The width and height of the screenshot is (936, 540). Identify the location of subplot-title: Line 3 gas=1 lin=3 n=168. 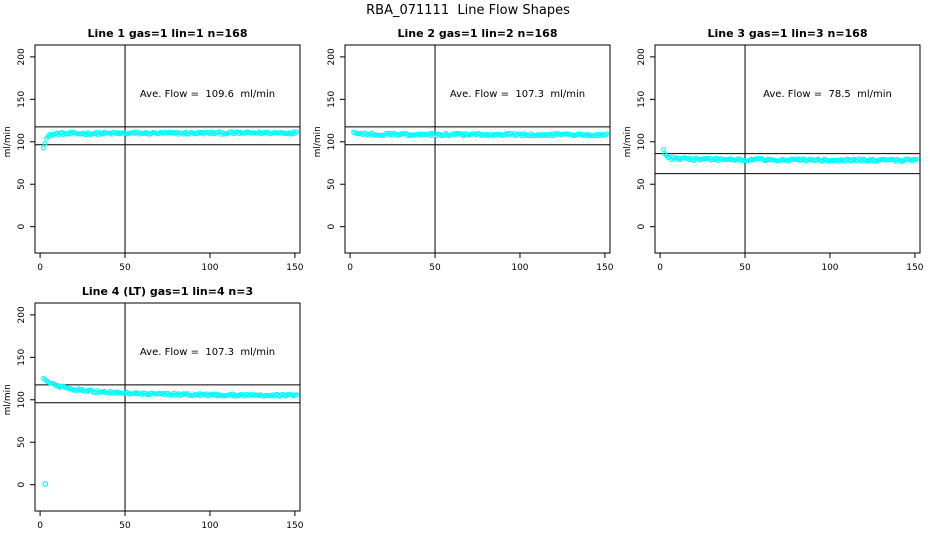
(787, 33).